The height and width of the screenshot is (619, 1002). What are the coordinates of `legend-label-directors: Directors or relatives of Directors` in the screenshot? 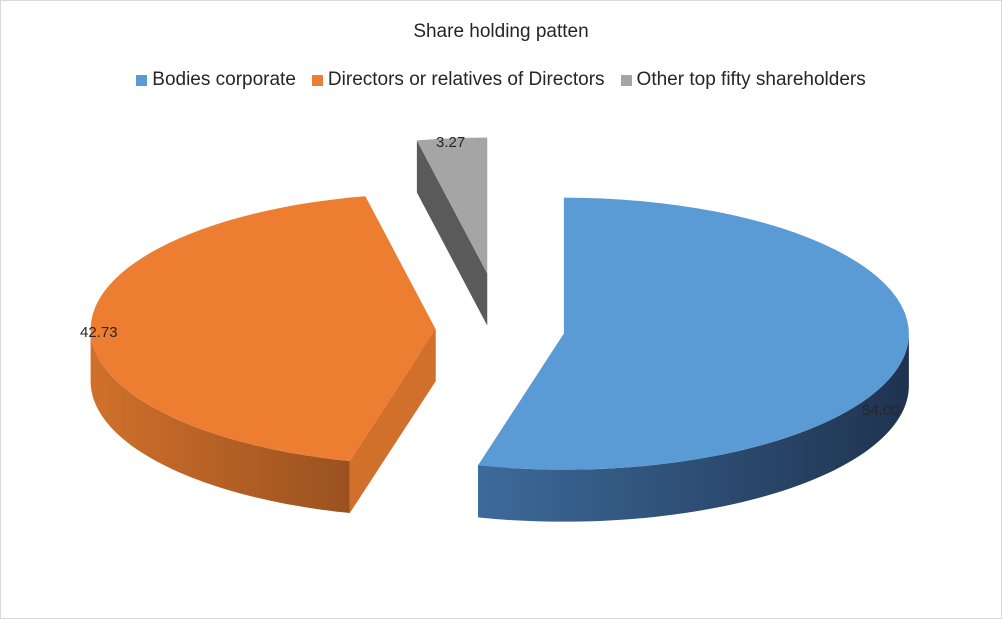 It's located at (466, 79).